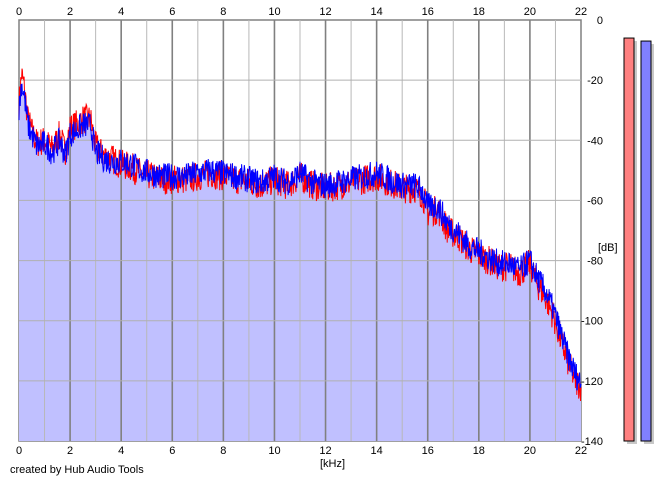  I want to click on y-tick-label: -20, so click(595, 81).